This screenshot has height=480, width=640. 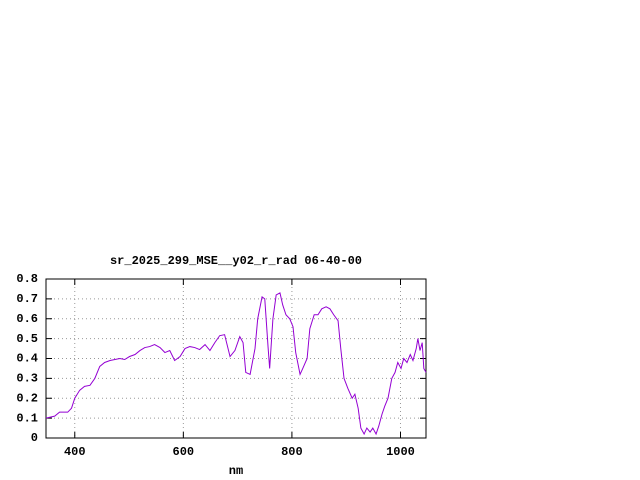 I want to click on chart-title: sr_2025_299_MSE__y02_r_rad 06-40-00, so click(x=236, y=261).